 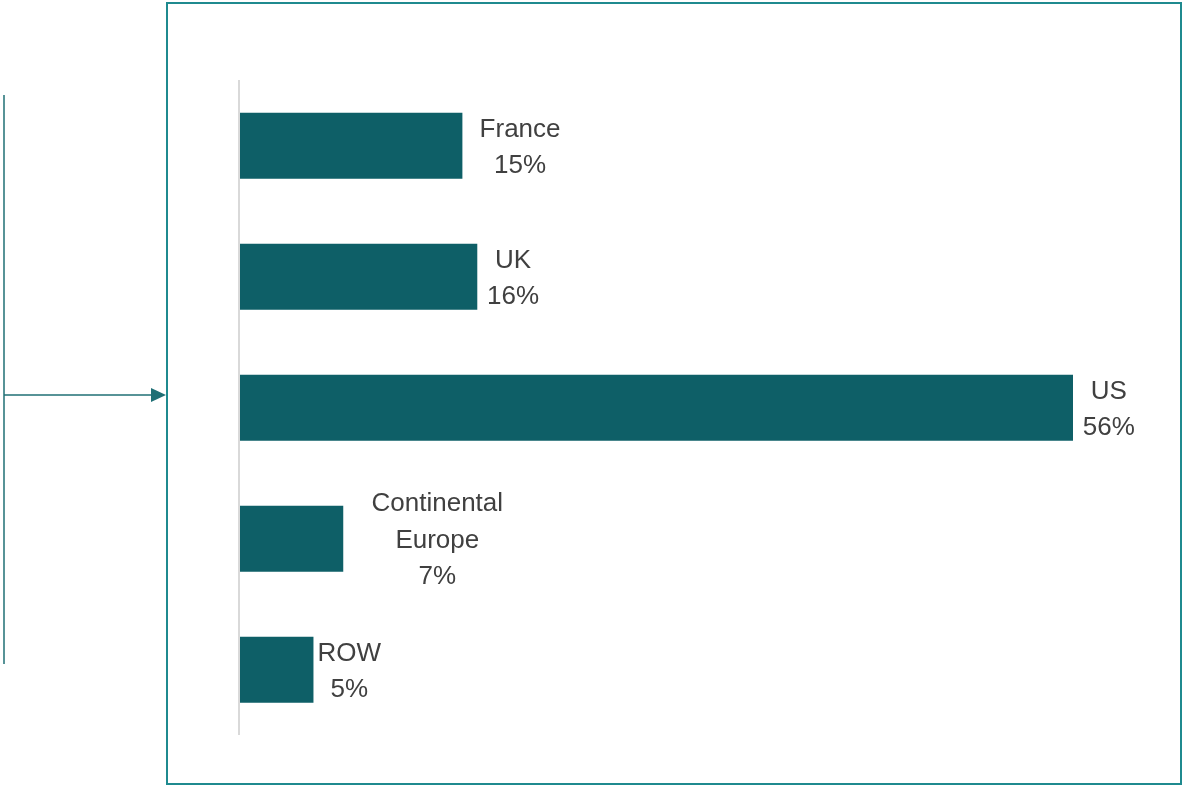 I want to click on y-tick-label: ROW, so click(x=349, y=651).